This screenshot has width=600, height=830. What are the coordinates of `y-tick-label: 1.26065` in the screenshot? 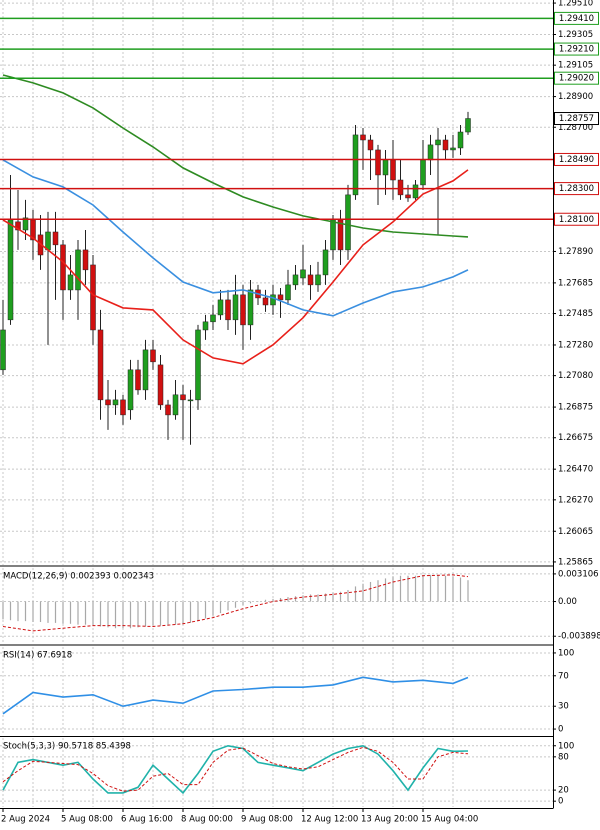 It's located at (575, 532).